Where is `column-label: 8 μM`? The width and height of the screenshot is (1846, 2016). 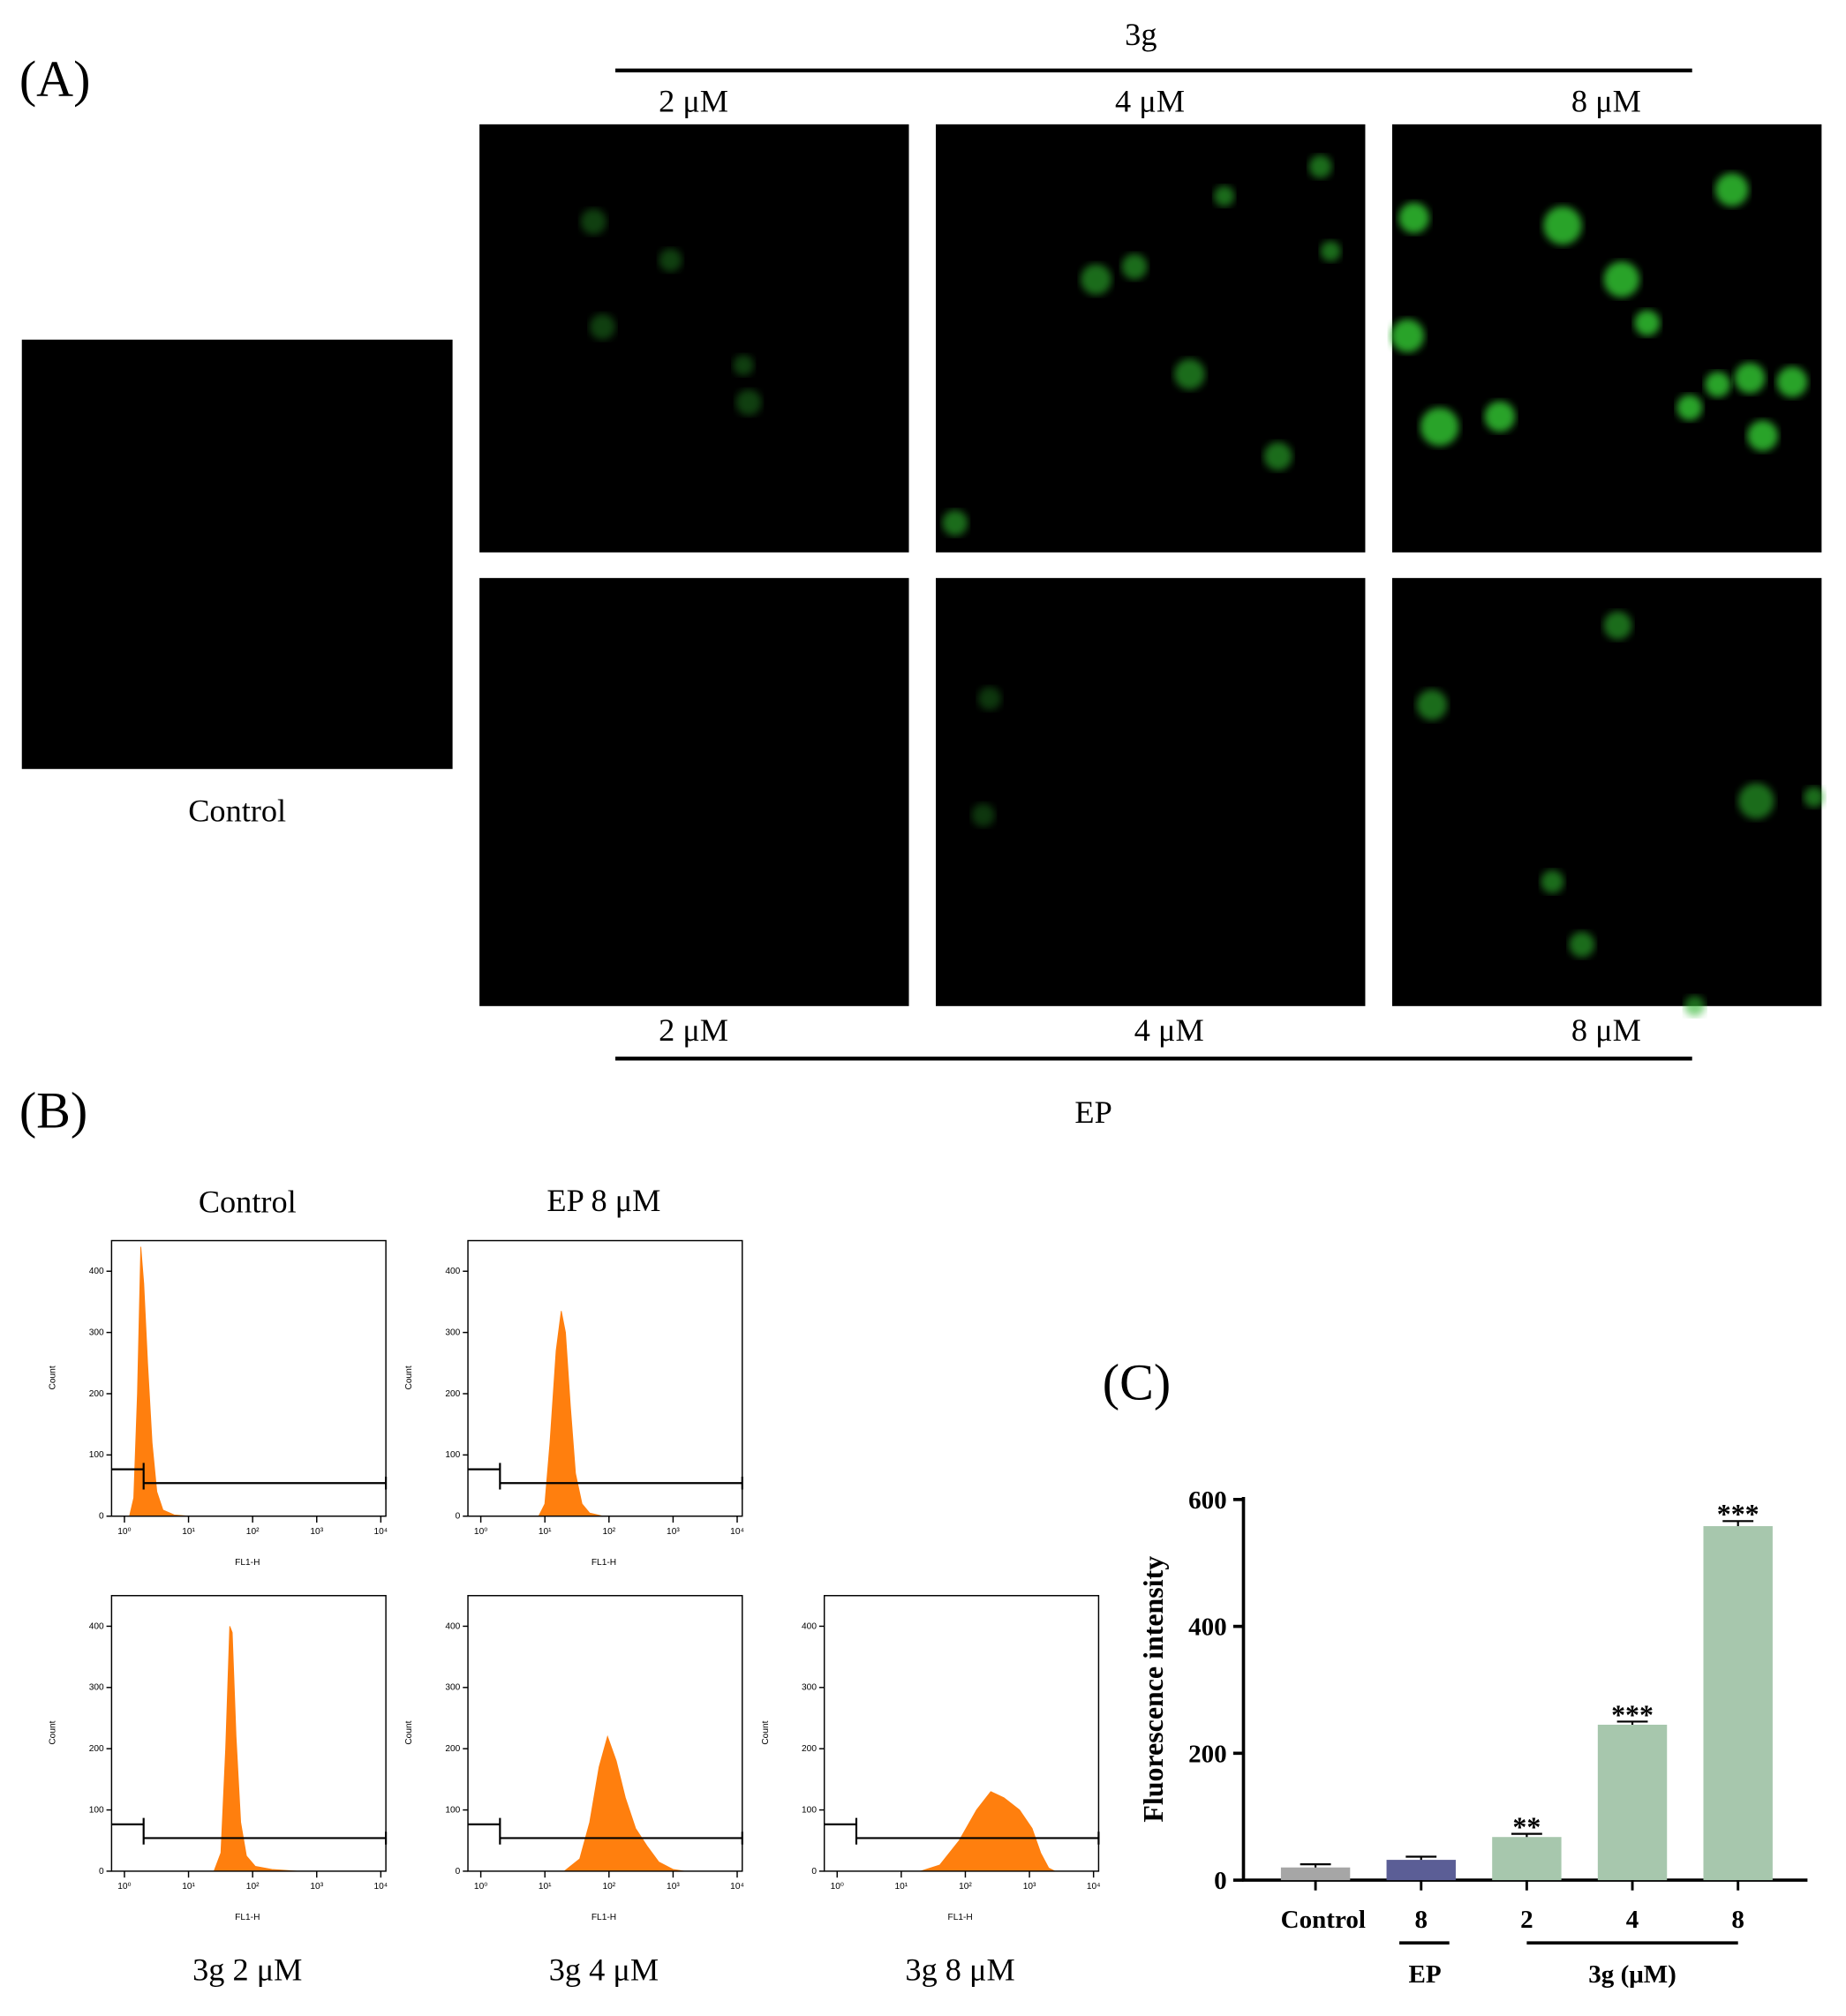
column-label: 8 μM is located at coordinates (1606, 1030).